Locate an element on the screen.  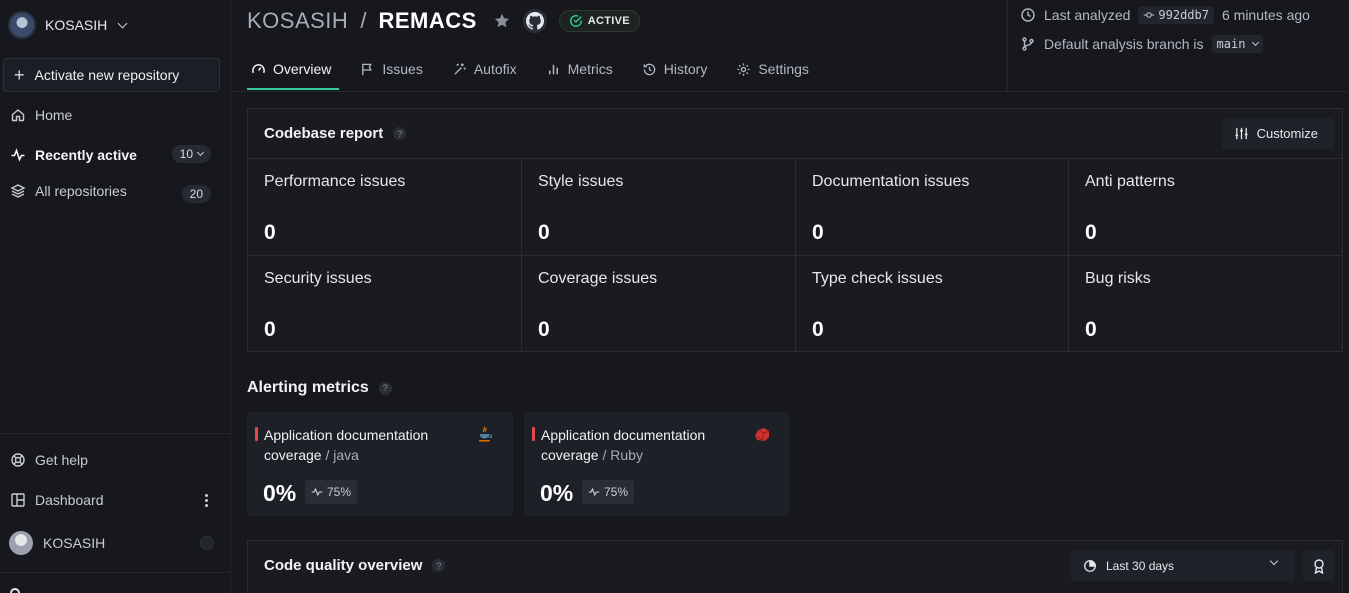
sidebar-item-home: Home is located at coordinates (41, 115).